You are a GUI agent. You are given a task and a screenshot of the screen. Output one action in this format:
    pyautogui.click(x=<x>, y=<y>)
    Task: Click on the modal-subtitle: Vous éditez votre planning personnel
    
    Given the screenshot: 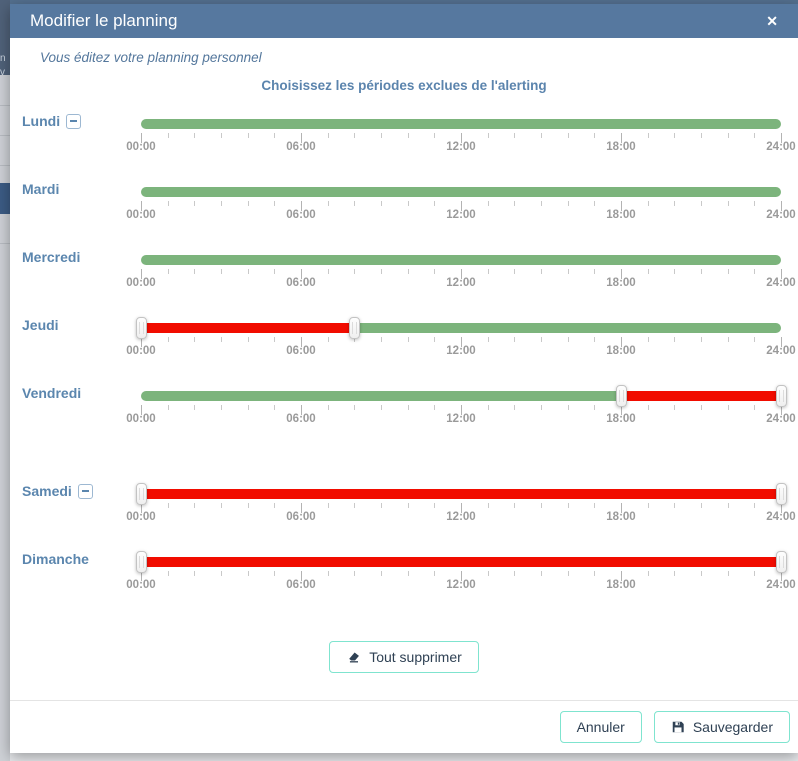 What is the action you would take?
    pyautogui.click(x=151, y=57)
    